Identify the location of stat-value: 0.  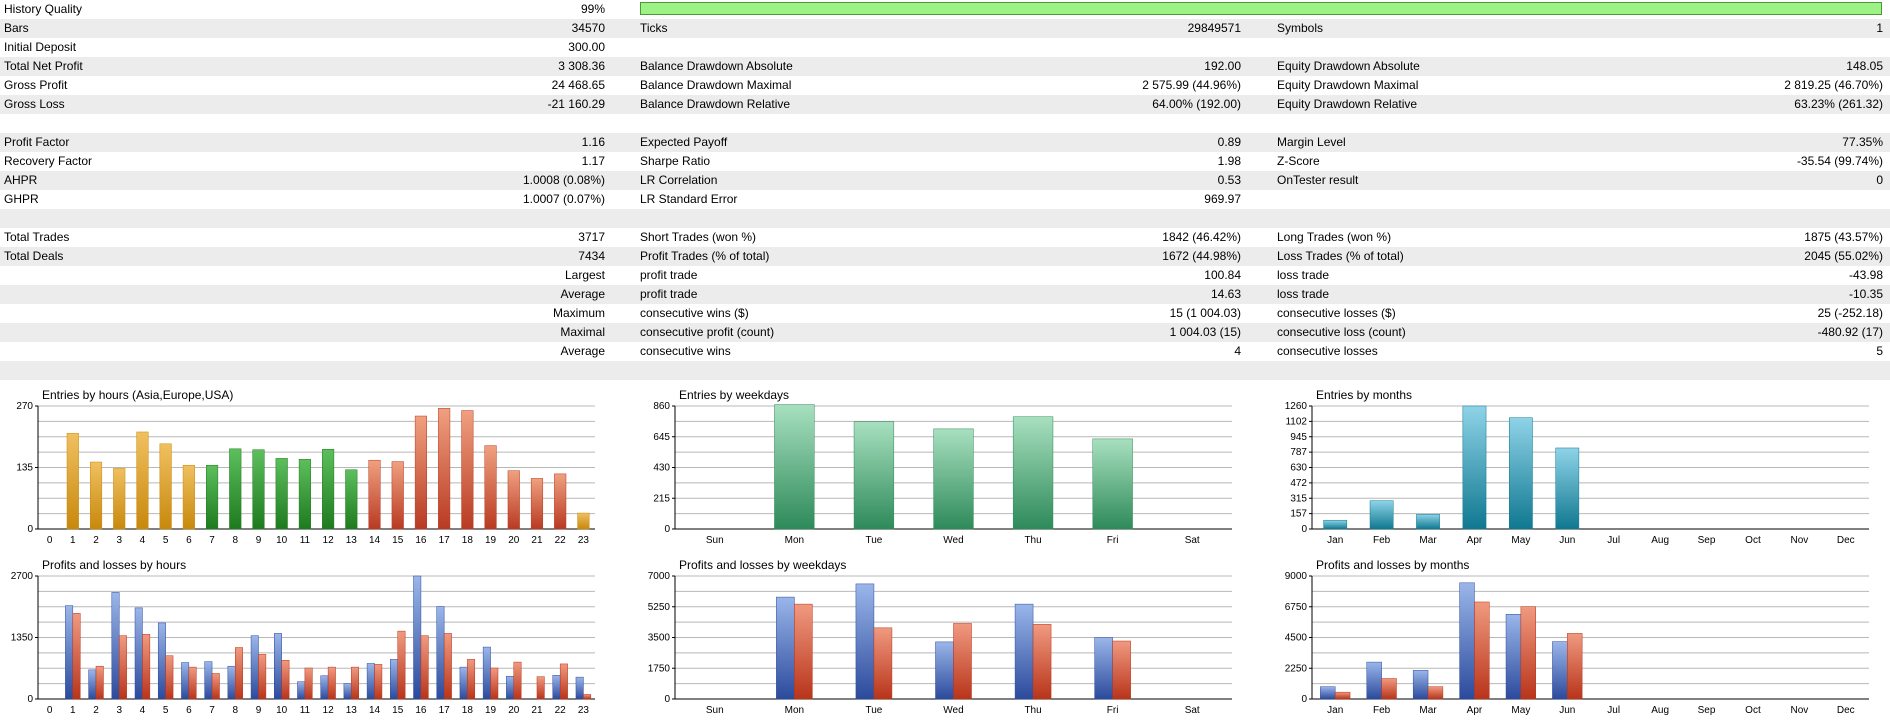
(1879, 180).